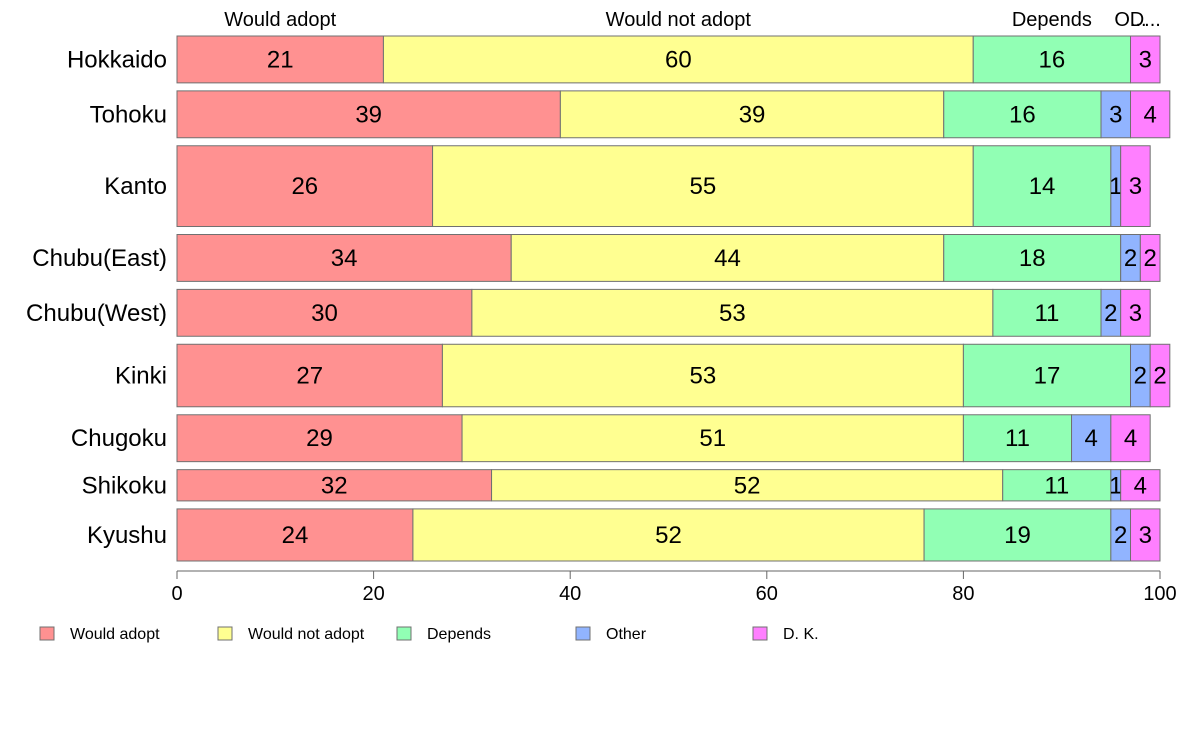 The width and height of the screenshot is (1188, 736). I want to click on legend-item-other: Other, so click(611, 634).